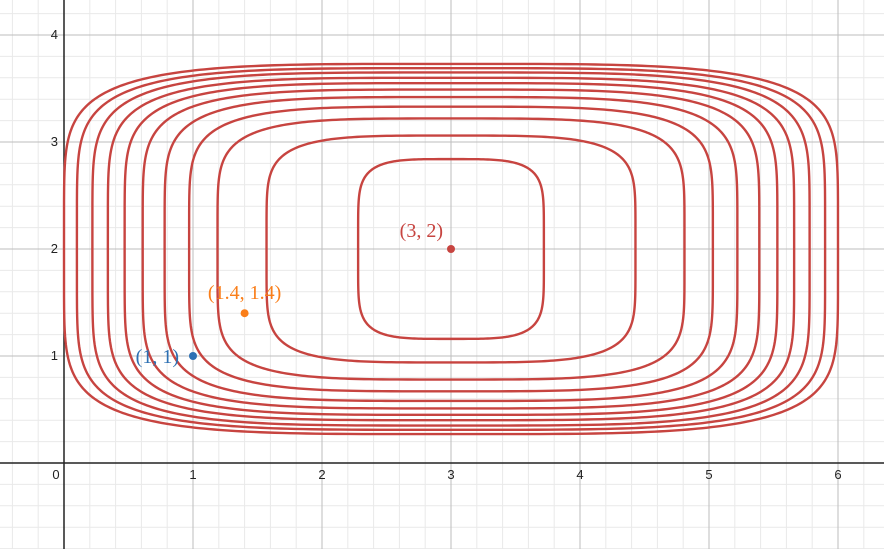 The image size is (884, 549). What do you see at coordinates (55, 474) in the screenshot?
I see `x-tick-label: 0` at bounding box center [55, 474].